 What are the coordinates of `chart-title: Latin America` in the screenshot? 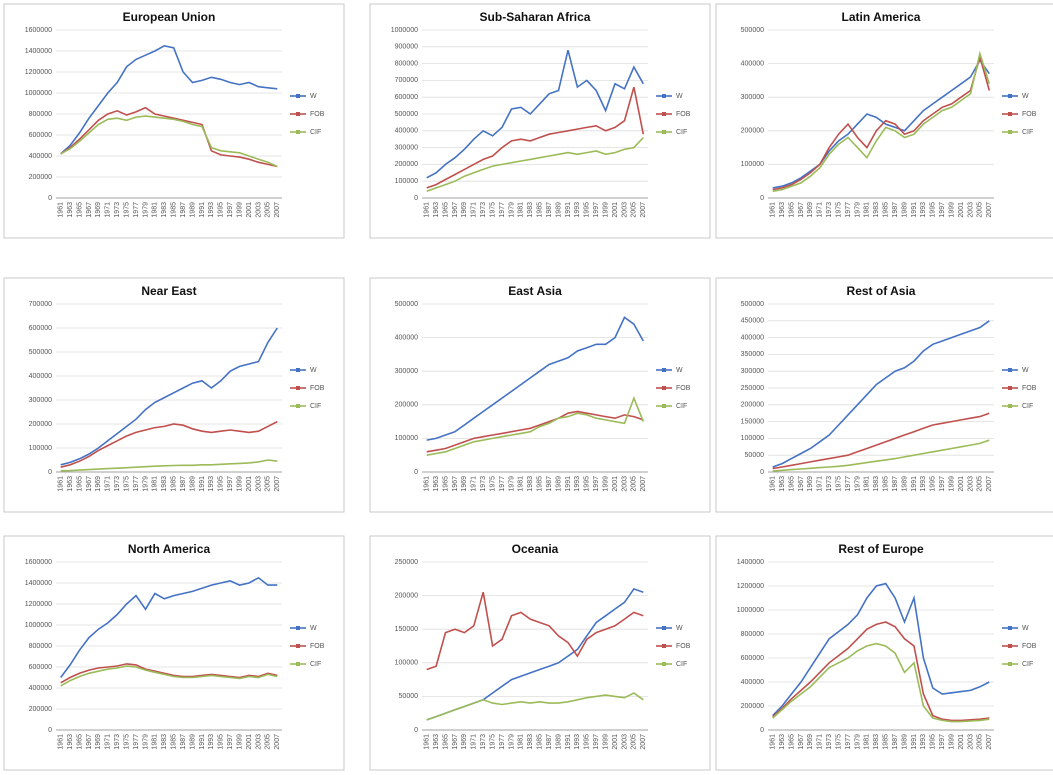 It's located at (881, 17).